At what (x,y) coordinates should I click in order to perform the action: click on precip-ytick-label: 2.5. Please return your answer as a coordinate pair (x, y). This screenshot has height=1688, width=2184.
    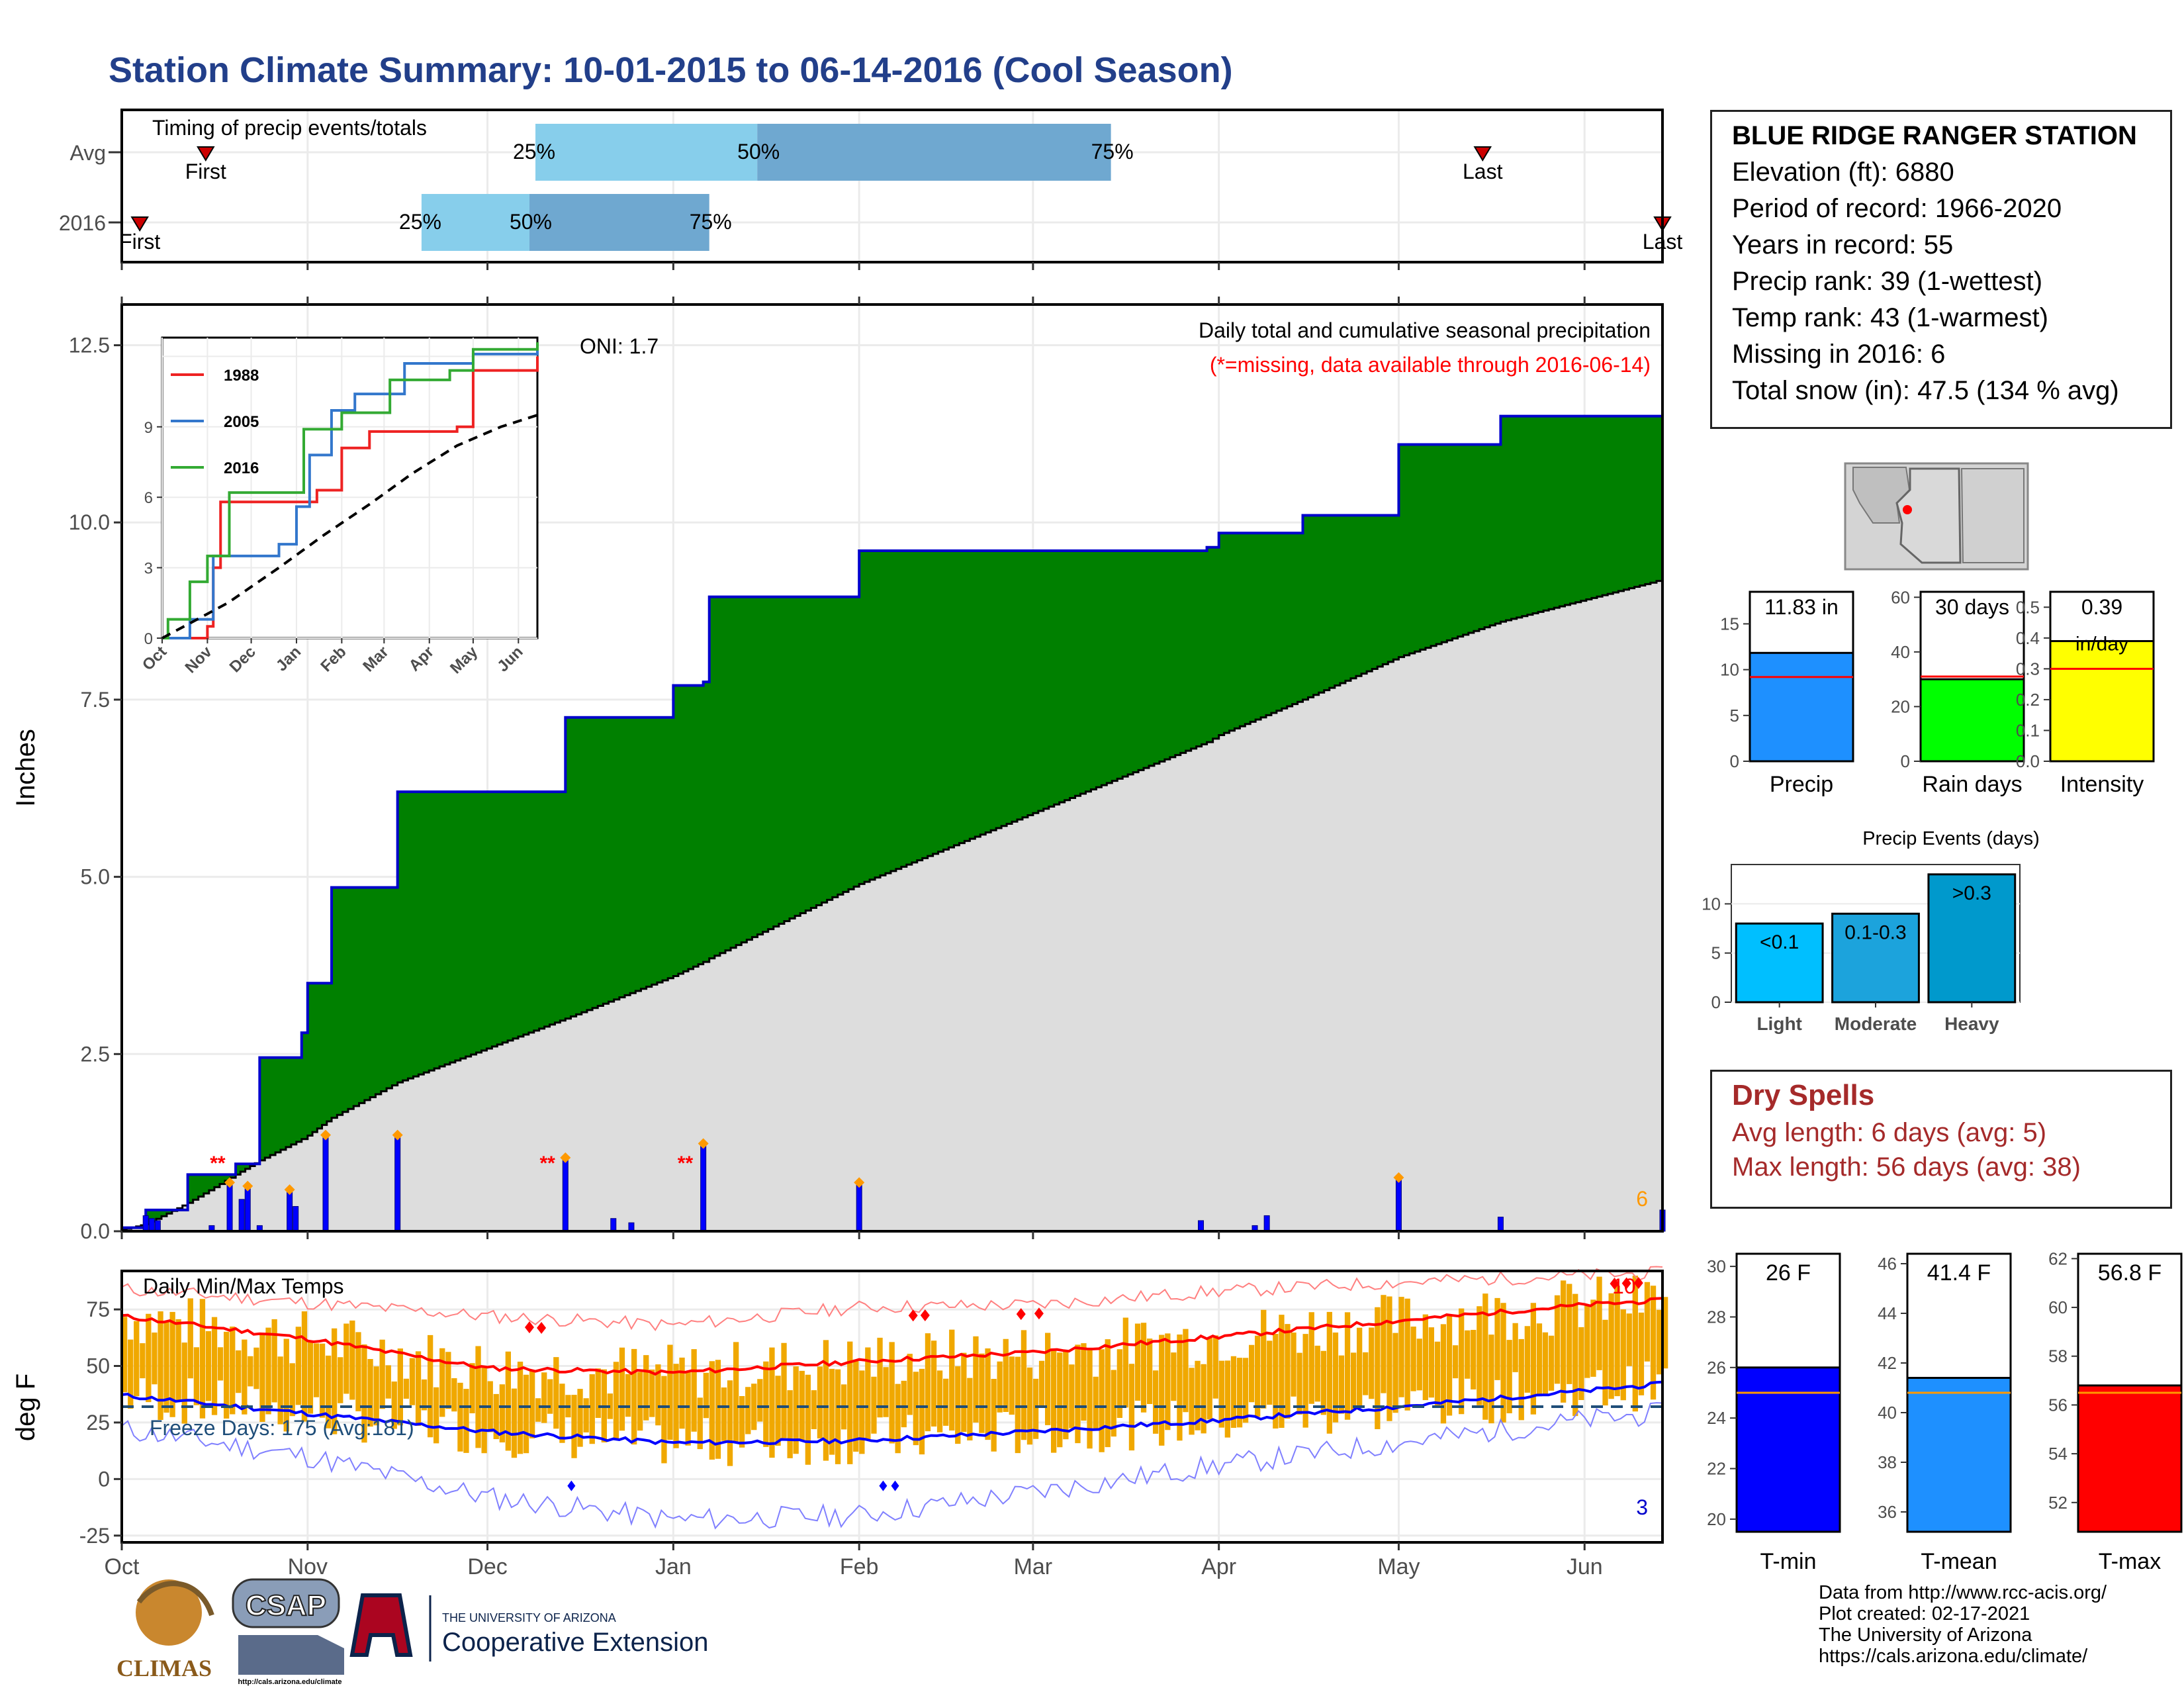
    Looking at the image, I should click on (95, 1054).